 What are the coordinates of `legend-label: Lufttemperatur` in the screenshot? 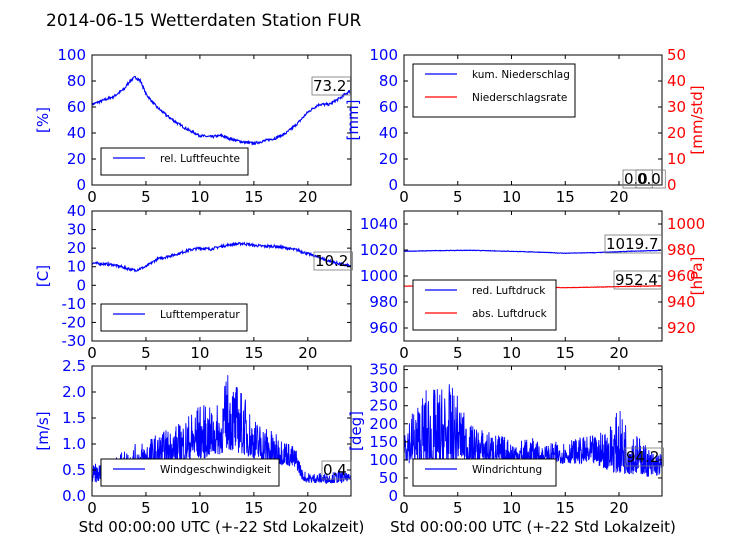 It's located at (200, 315).